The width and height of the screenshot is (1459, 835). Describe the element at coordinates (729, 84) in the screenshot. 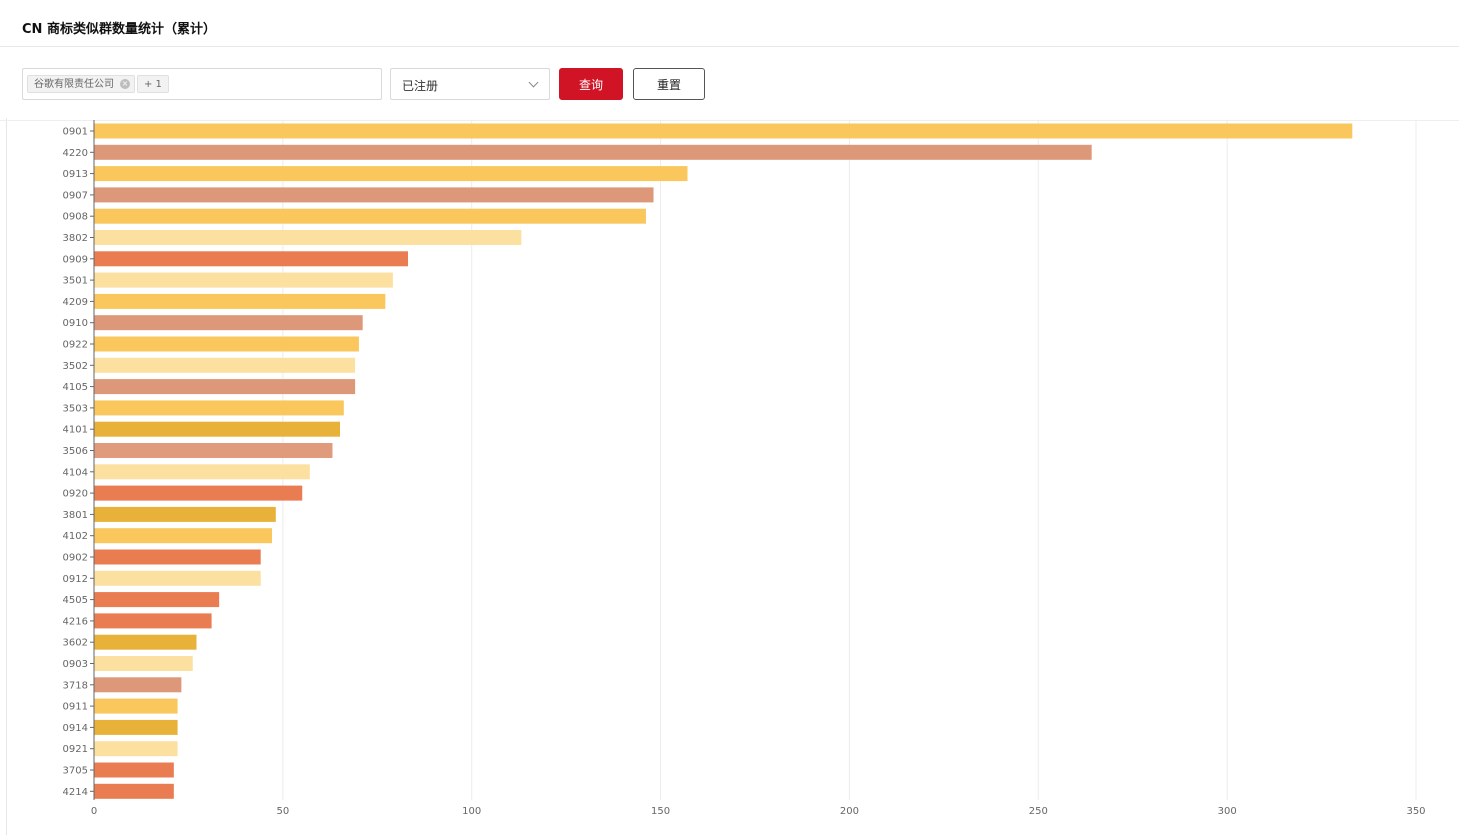

I see `filter-bar: 谷歌有限责任公司 × + 1 已注册 查询 重置` at that location.